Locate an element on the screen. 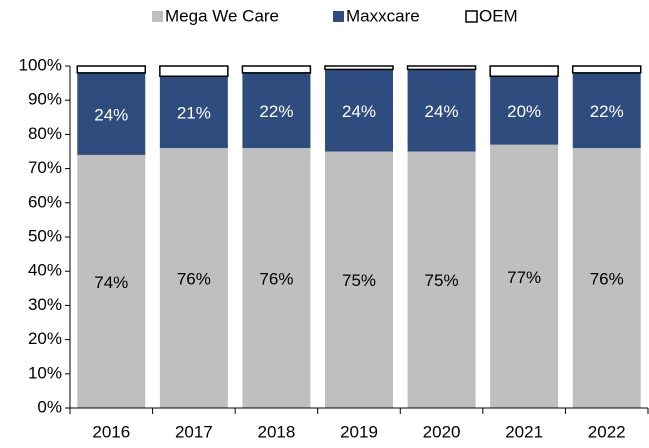  legend-label: Maxxcare is located at coordinates (383, 15).